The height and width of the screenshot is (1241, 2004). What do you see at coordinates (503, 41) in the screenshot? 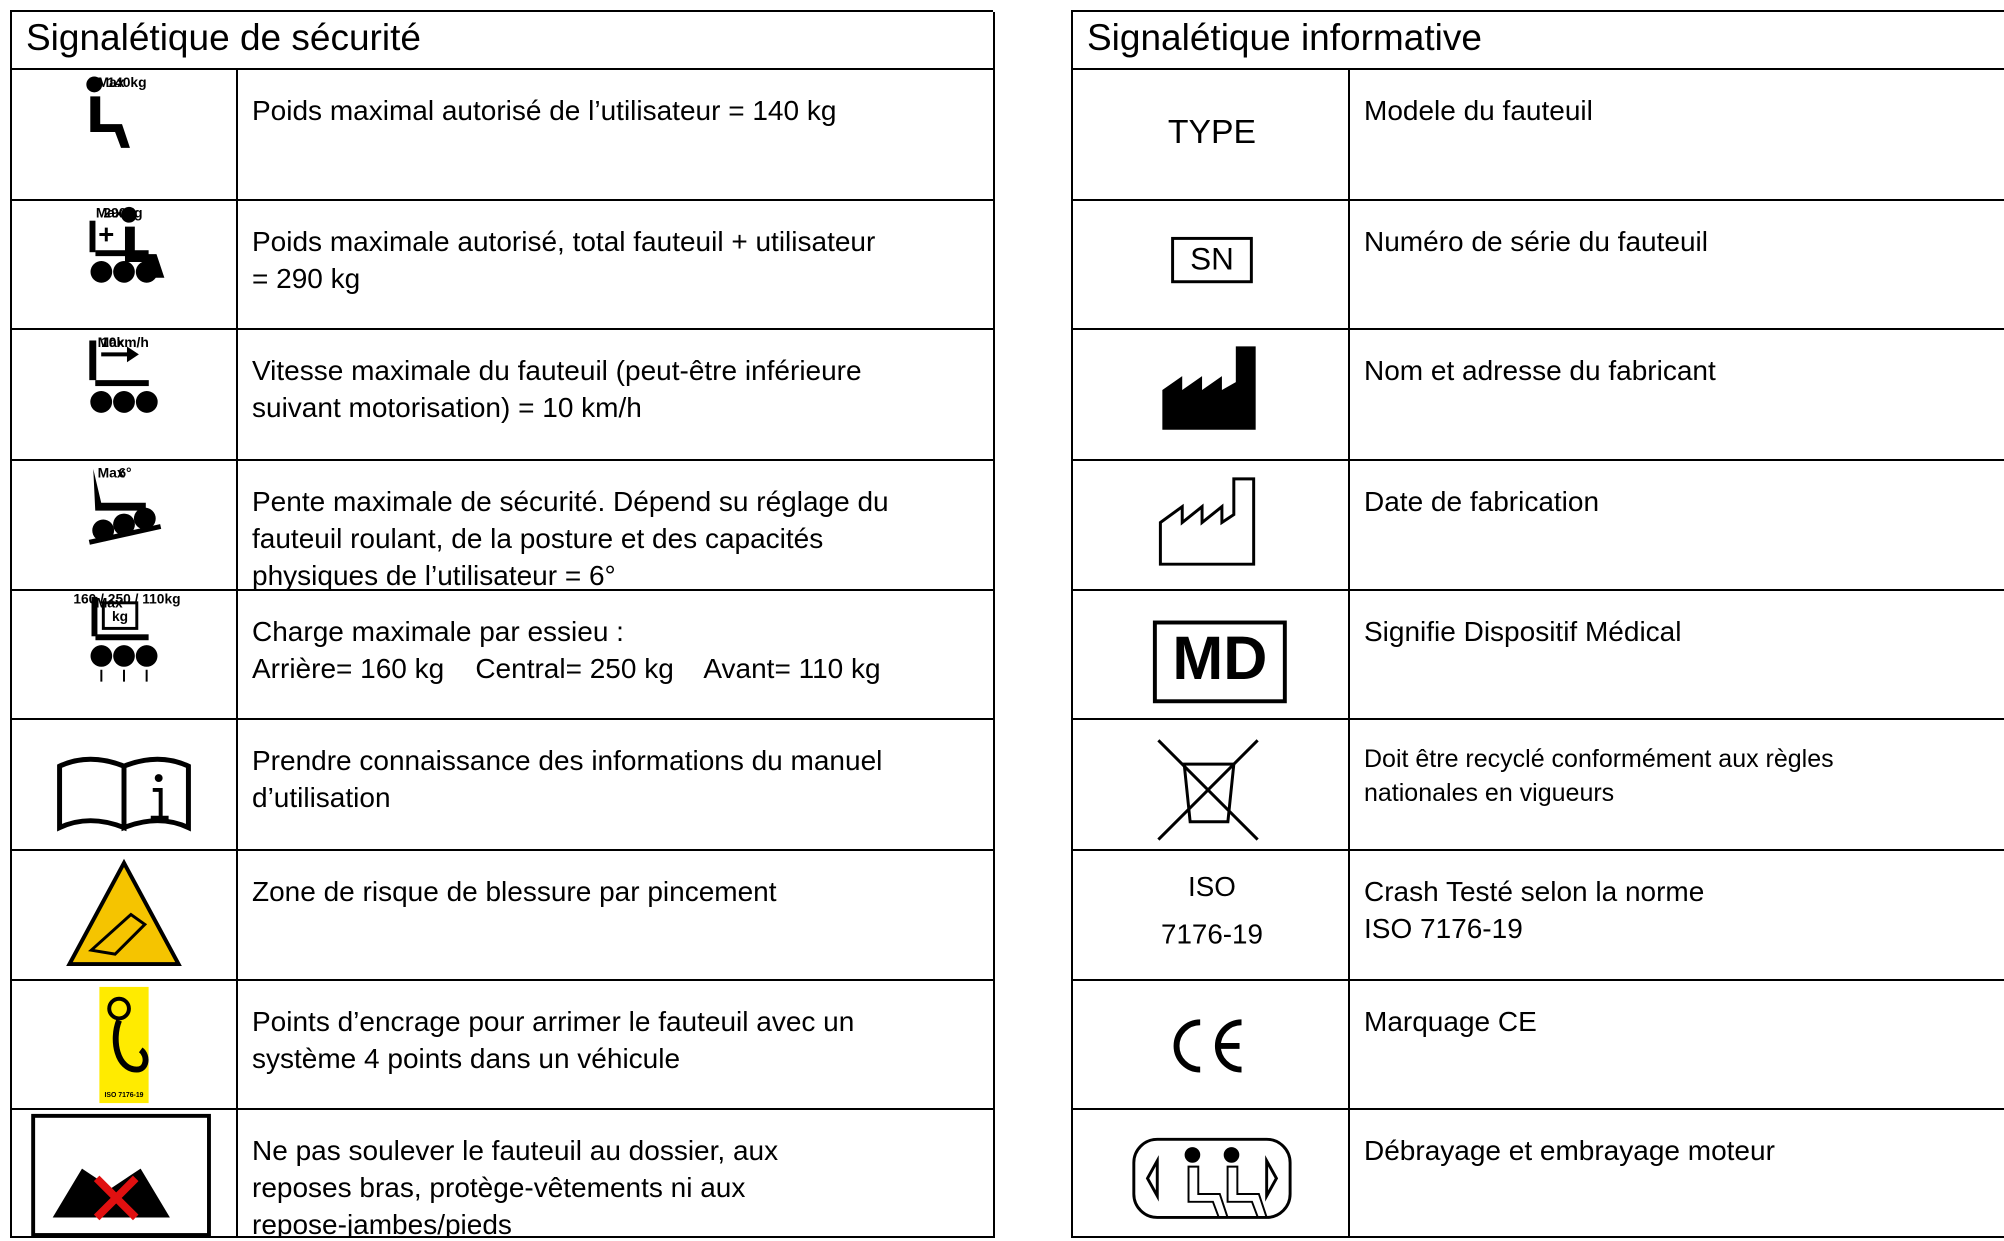
I see `table-title: Signalétique de sécurité` at bounding box center [503, 41].